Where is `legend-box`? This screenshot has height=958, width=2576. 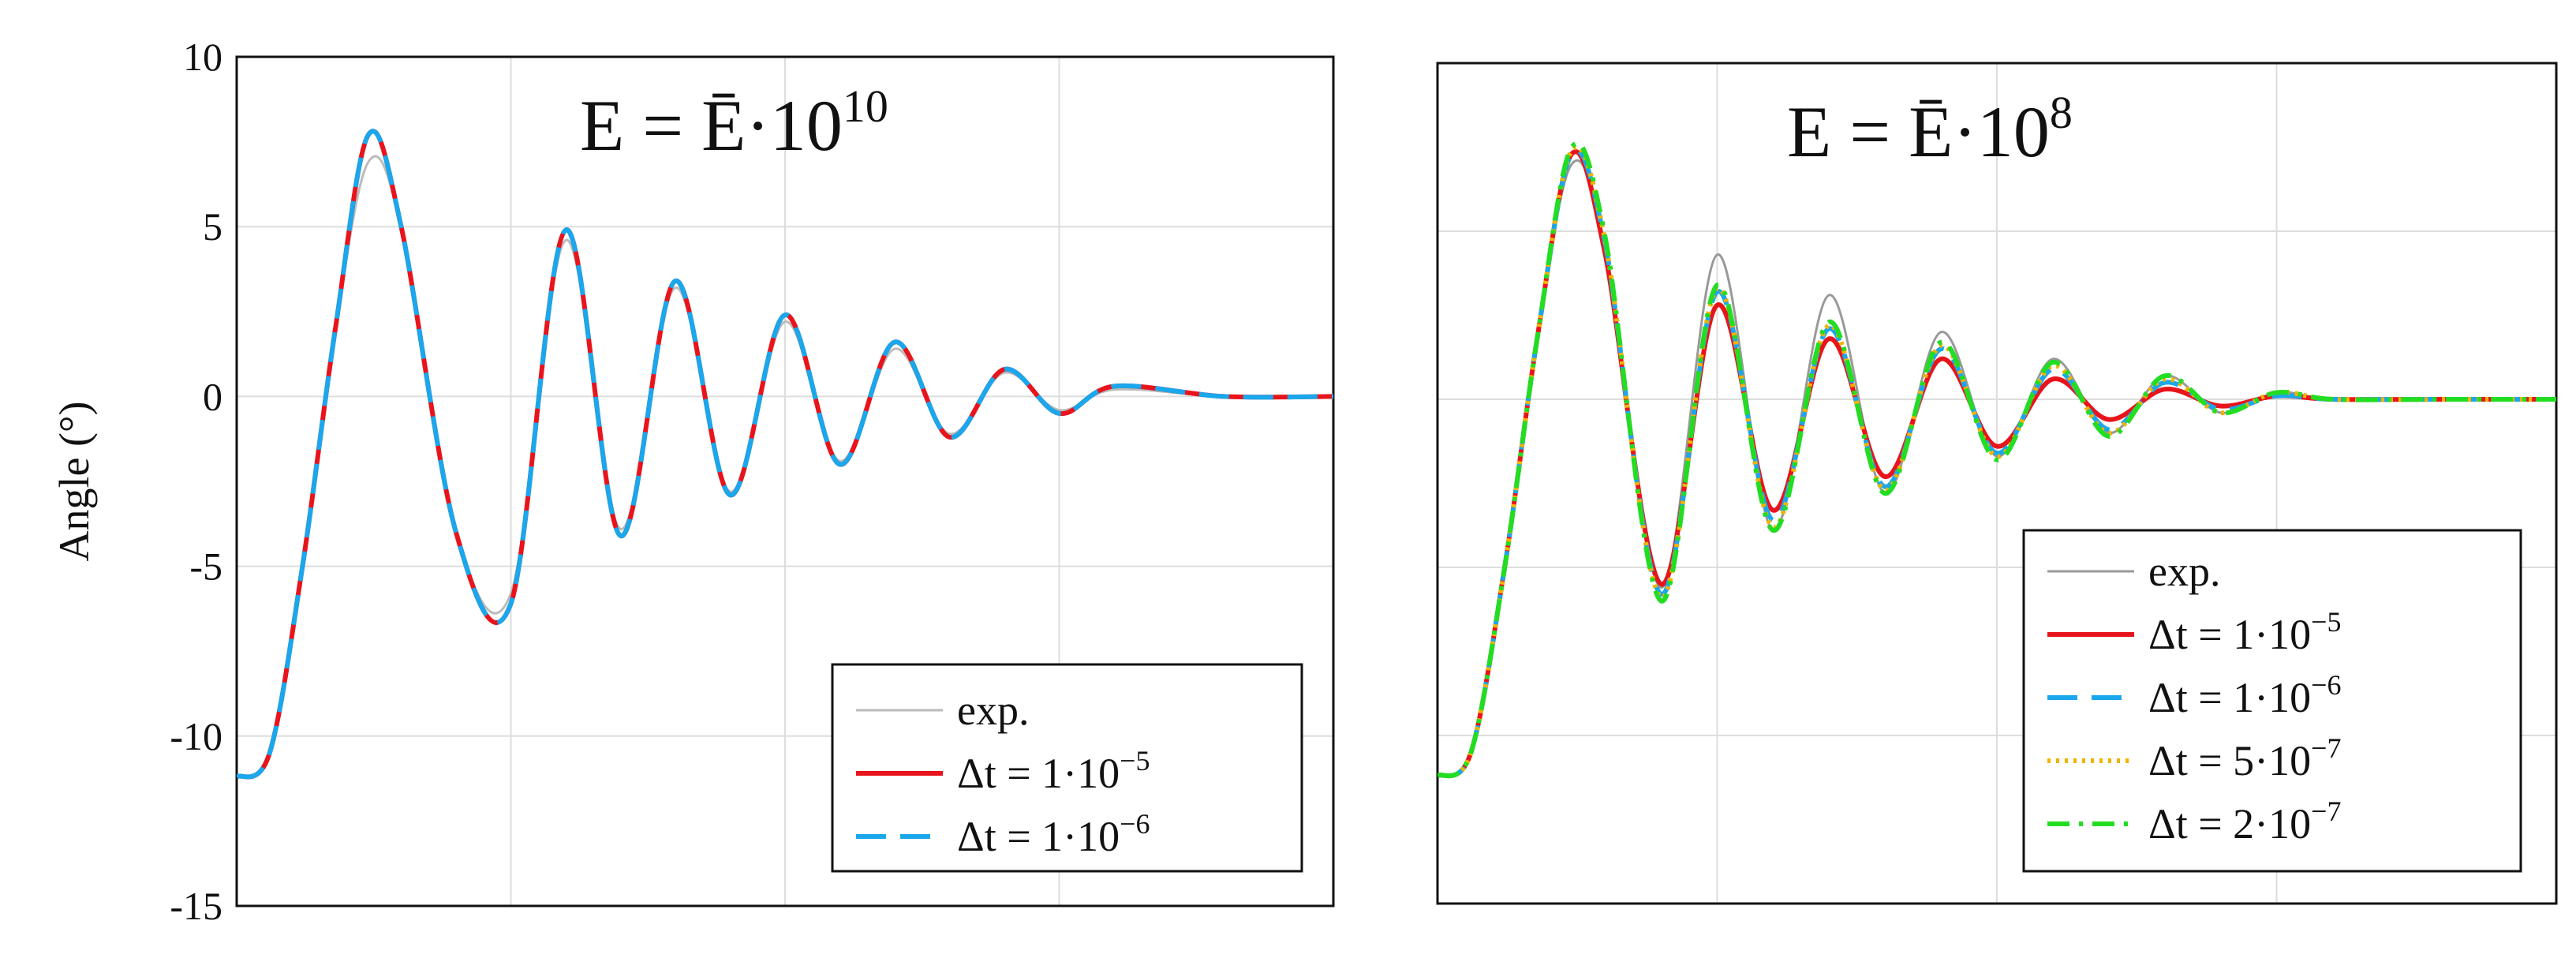
legend-box is located at coordinates (2272, 701).